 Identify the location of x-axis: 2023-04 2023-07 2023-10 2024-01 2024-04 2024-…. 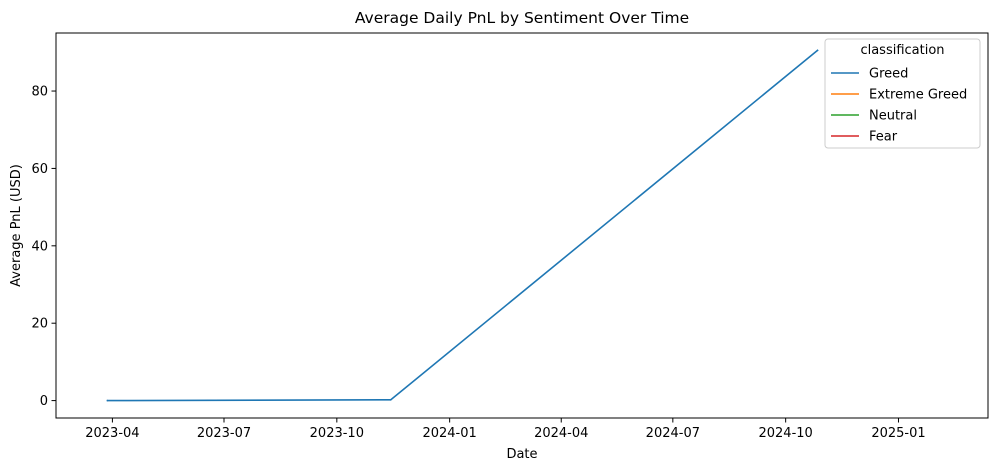
(505, 429).